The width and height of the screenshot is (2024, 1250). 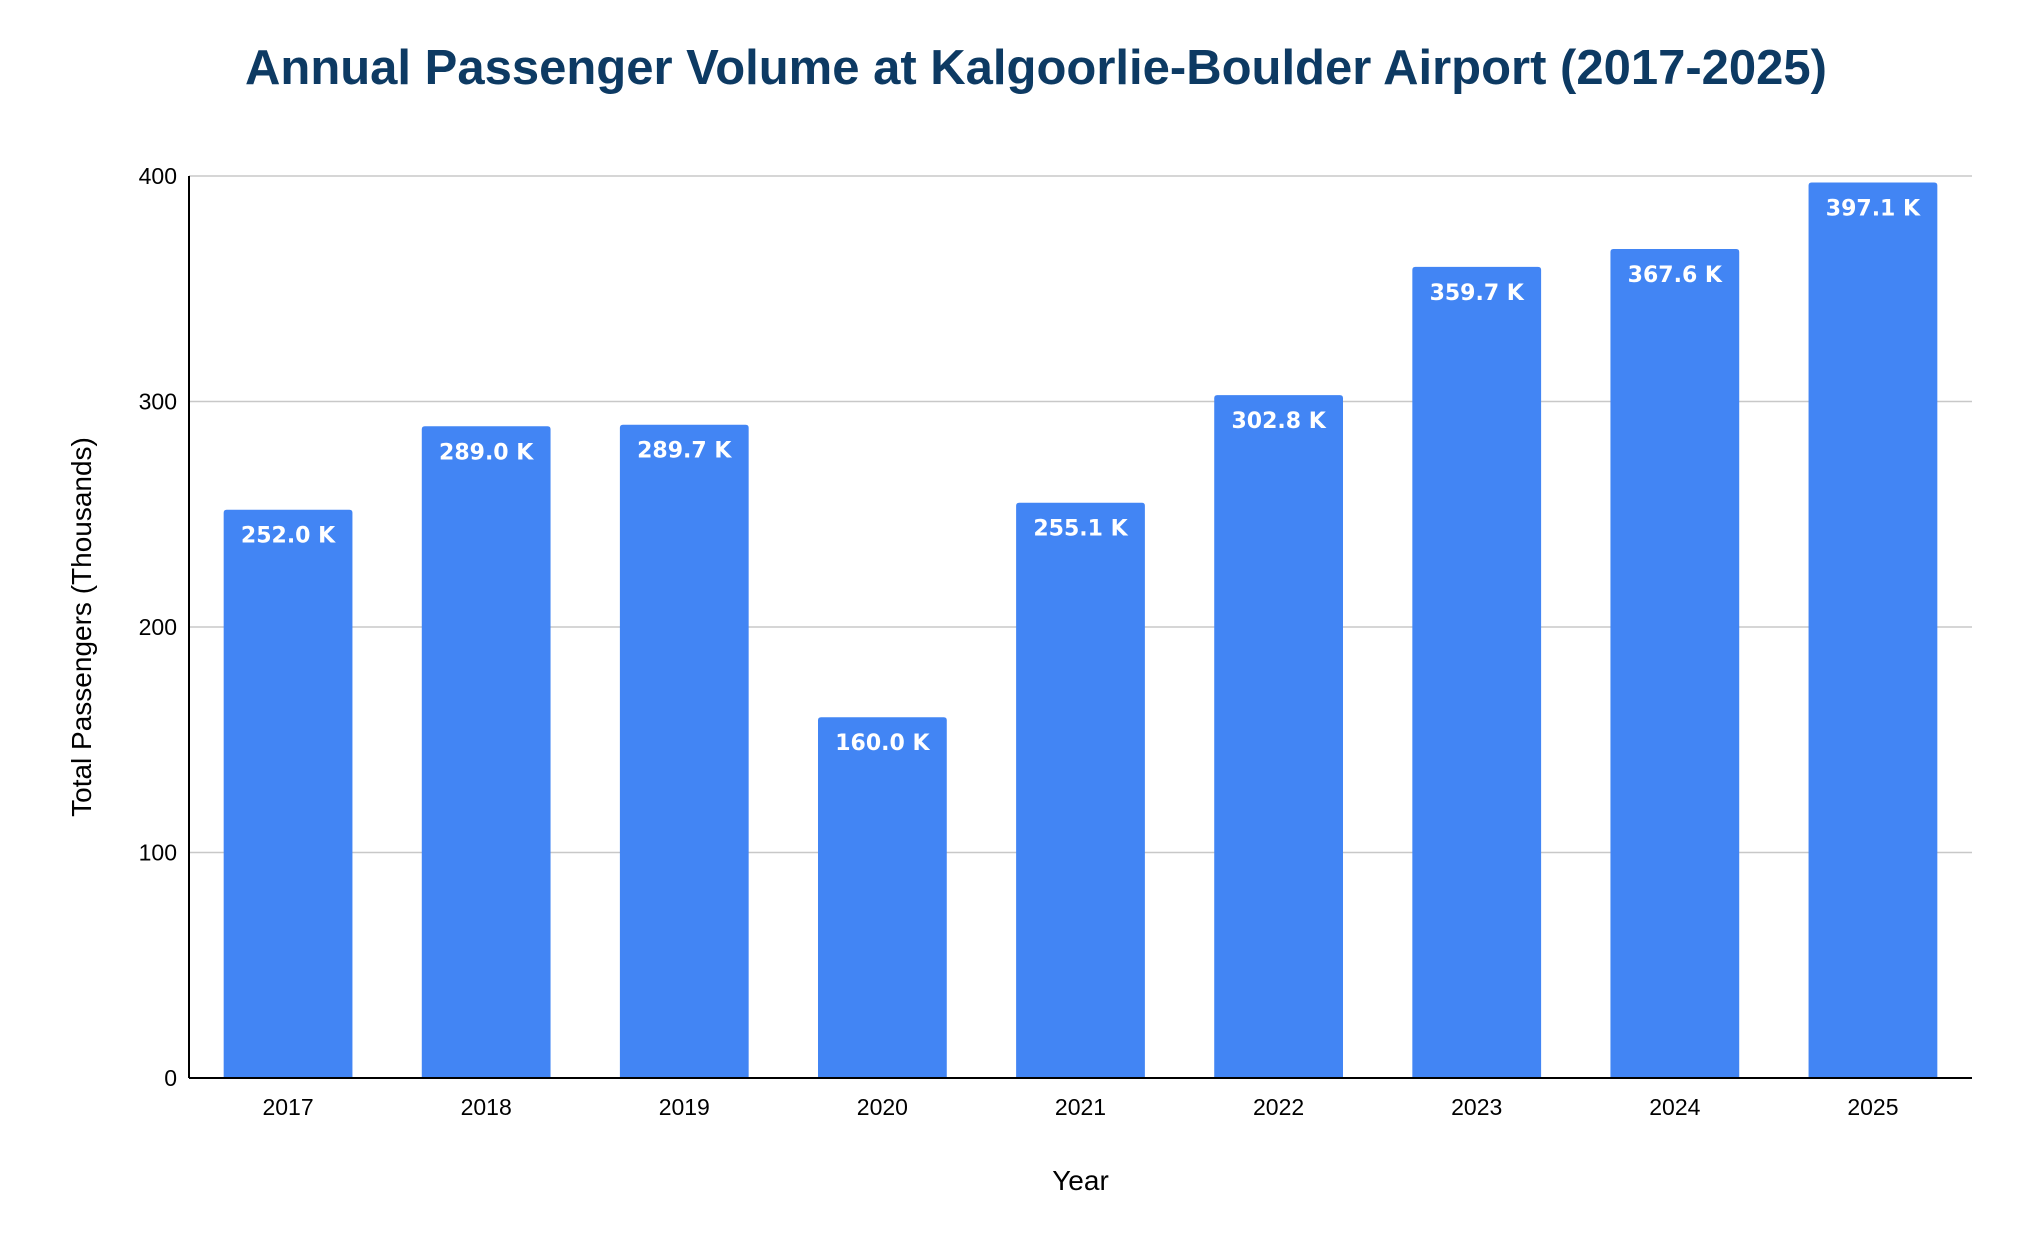 What do you see at coordinates (1080, 529) in the screenshot?
I see `data-label-2021: 255.1 K` at bounding box center [1080, 529].